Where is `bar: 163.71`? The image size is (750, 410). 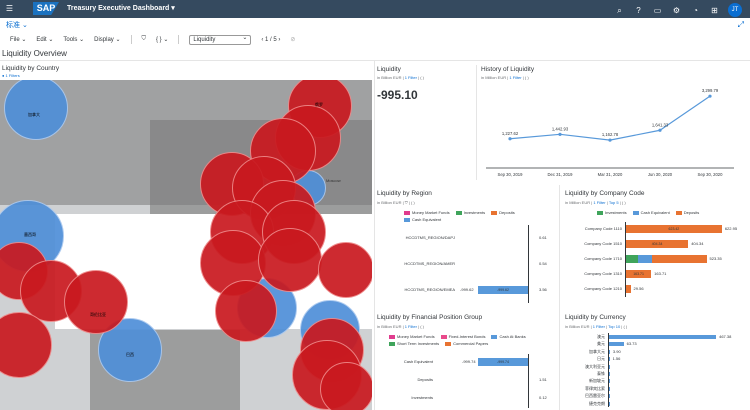 bar: 163.71 is located at coordinates (639, 274).